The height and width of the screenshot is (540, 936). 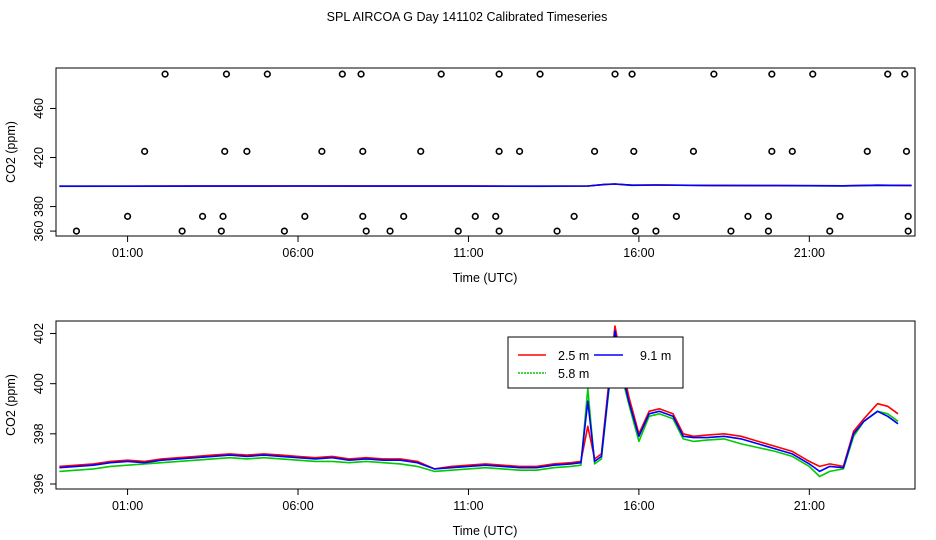 I want to click on top-x-tick-label: 16:00, so click(x=638, y=253).